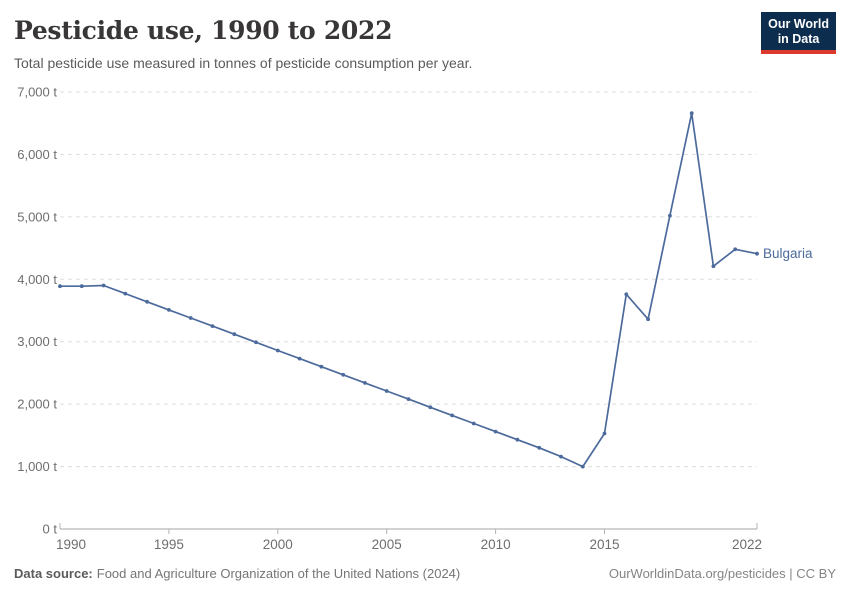  What do you see at coordinates (496, 544) in the screenshot?
I see `x-axis-tick-label: 2010` at bounding box center [496, 544].